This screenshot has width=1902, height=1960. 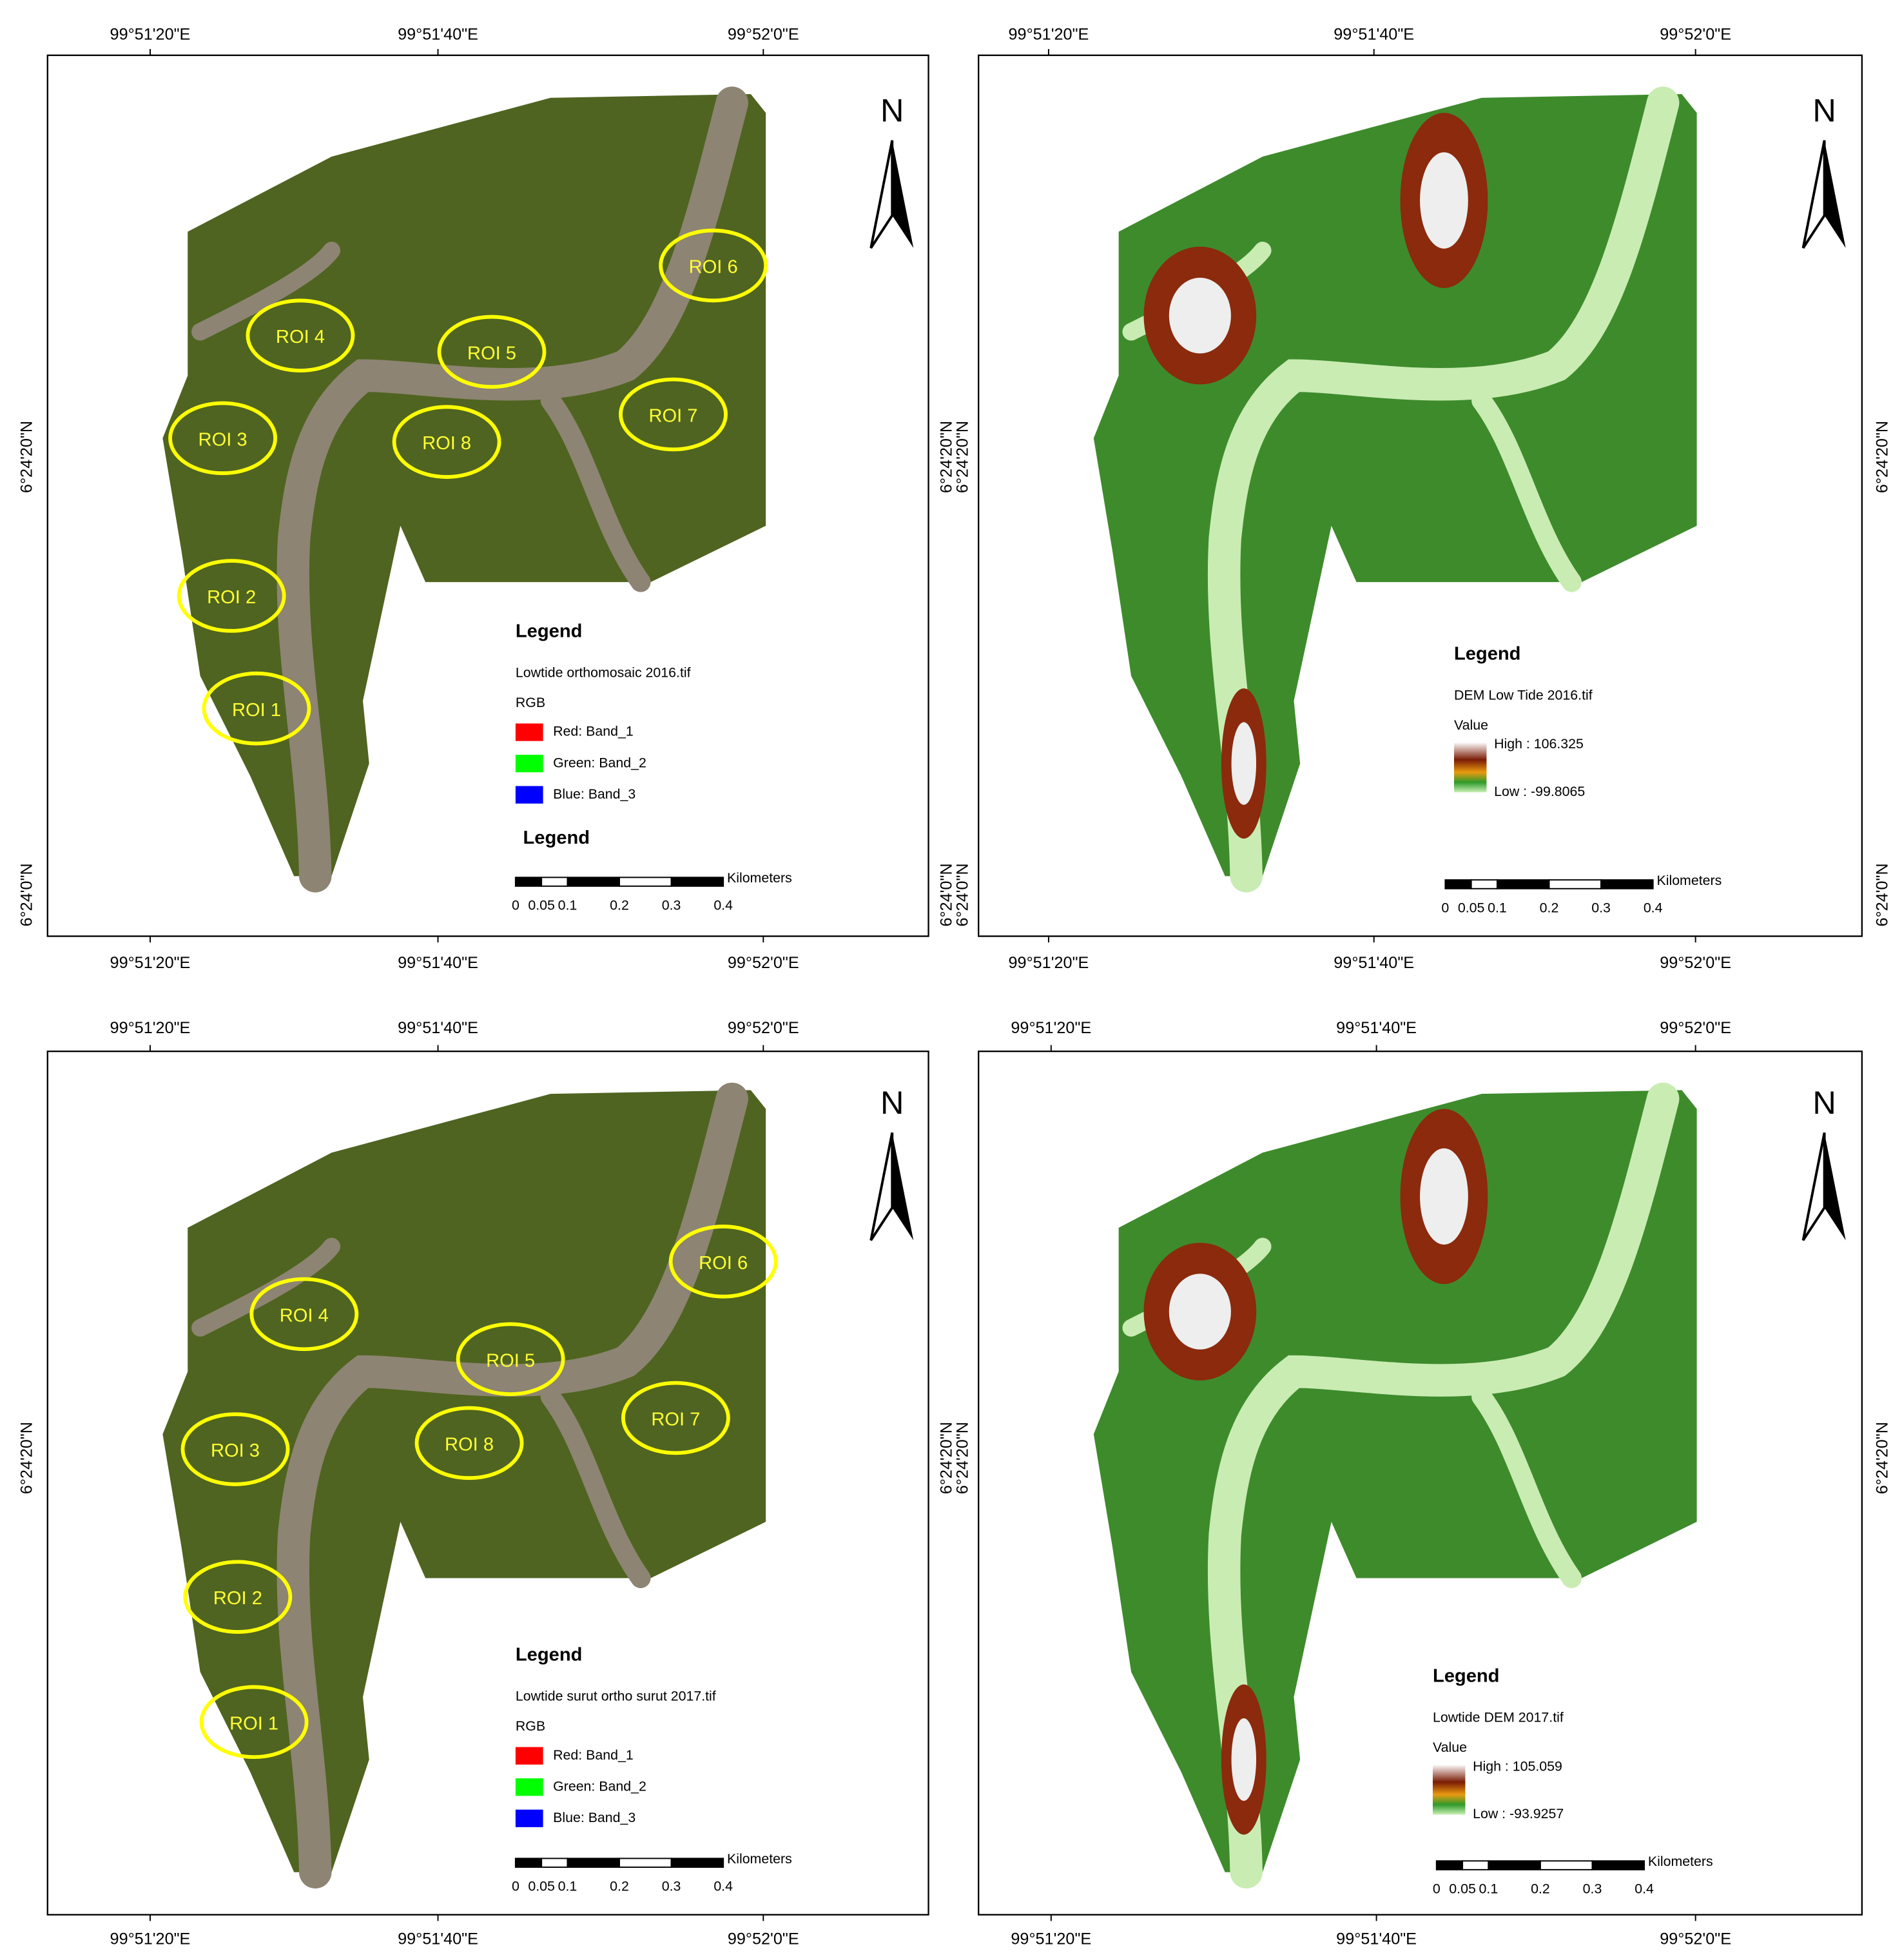 I want to click on legend-group: Value, so click(x=1471, y=725).